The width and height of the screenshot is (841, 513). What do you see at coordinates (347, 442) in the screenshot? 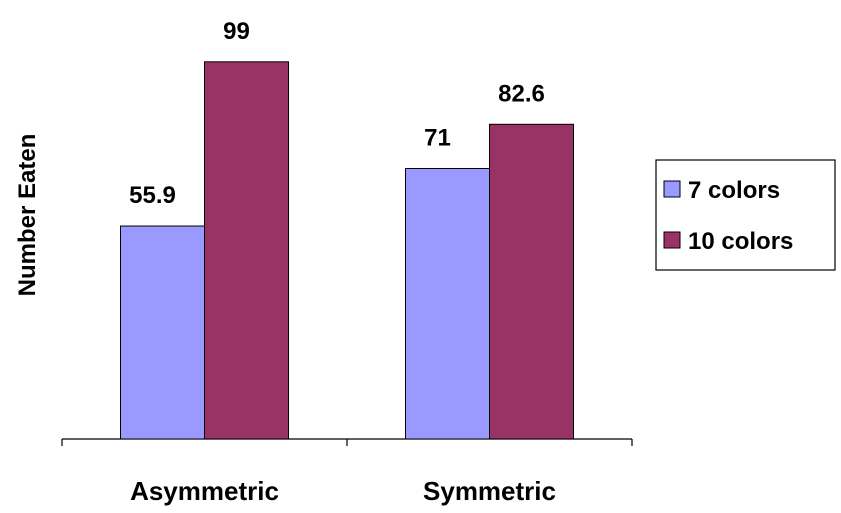
I see `x-axis` at bounding box center [347, 442].